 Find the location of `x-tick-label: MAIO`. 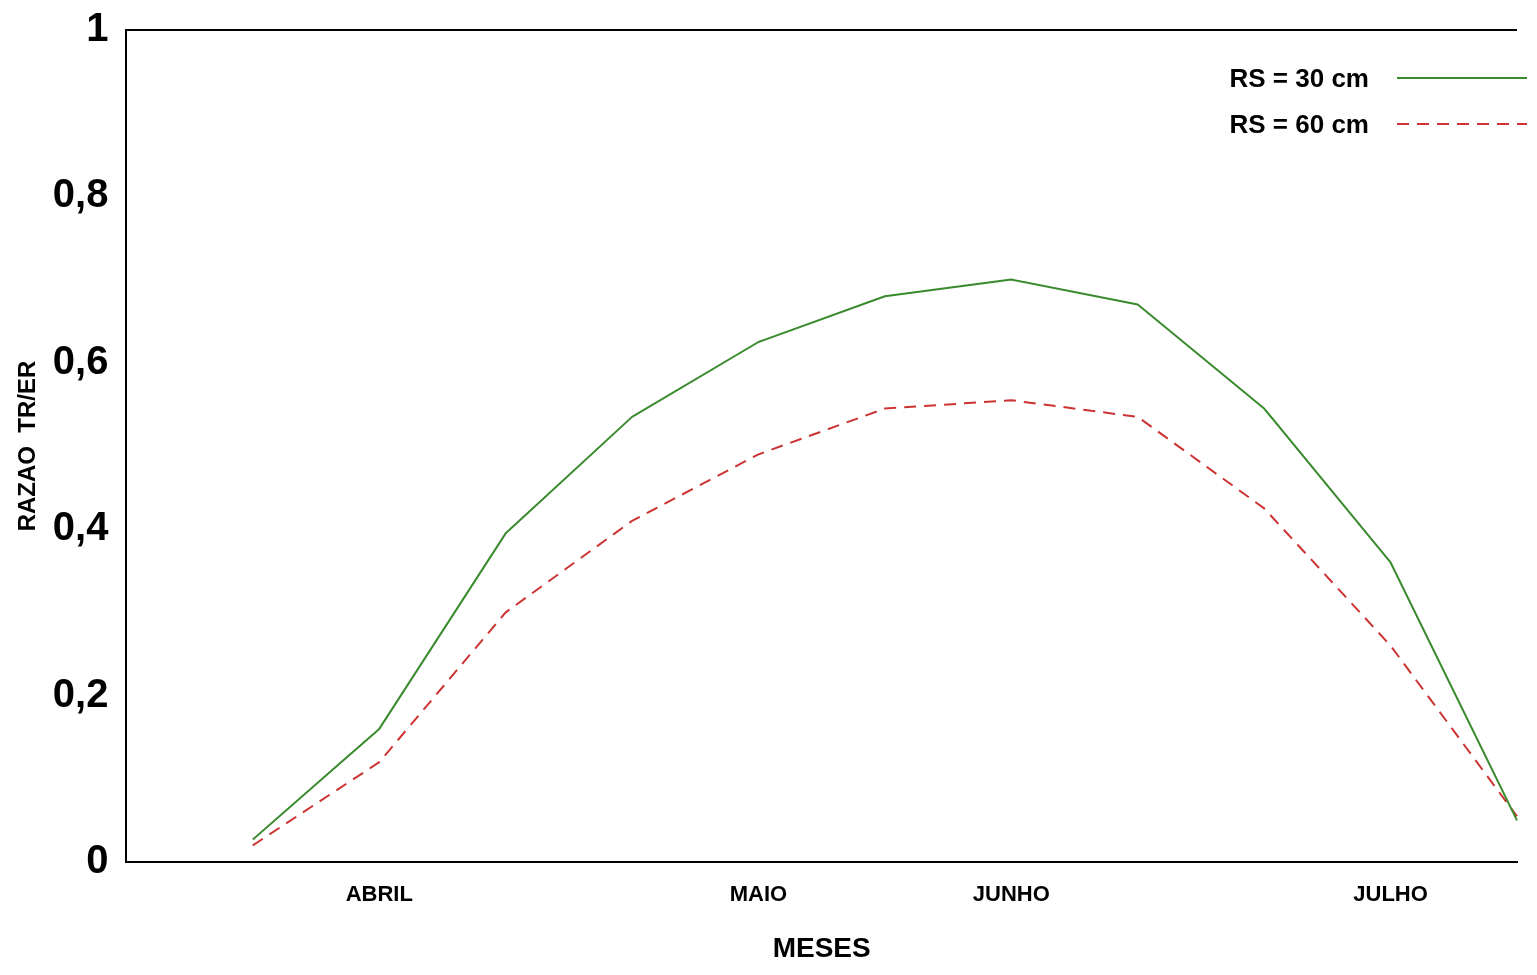

x-tick-label: MAIO is located at coordinates (758, 894).